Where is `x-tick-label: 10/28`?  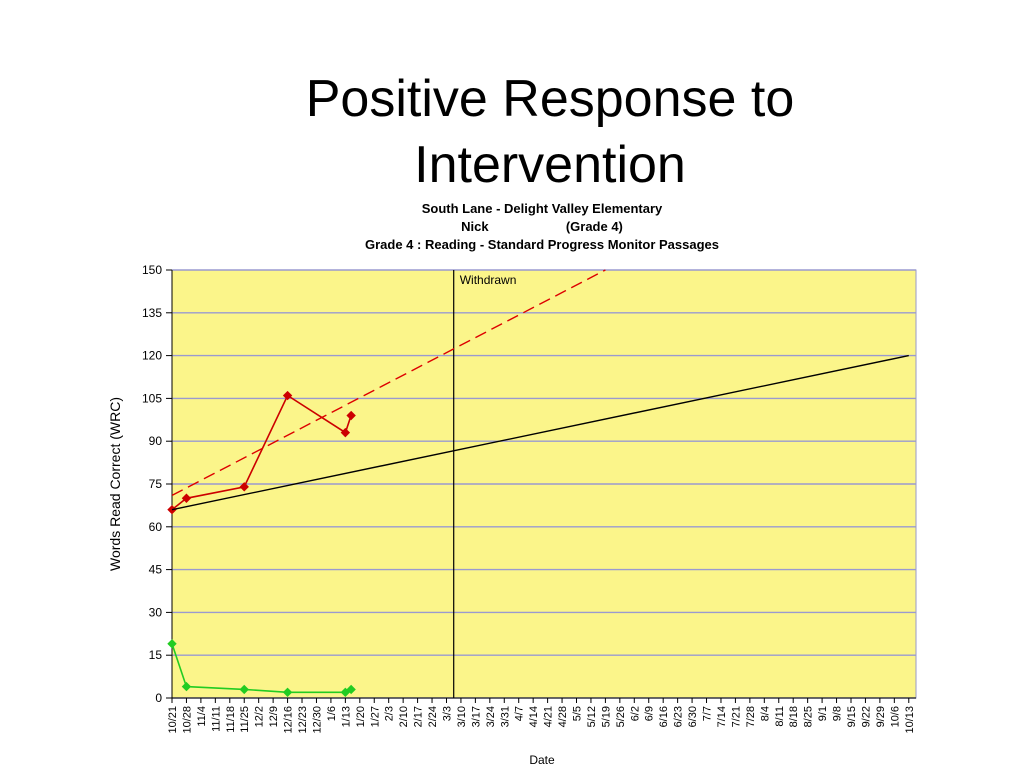 x-tick-label: 10/28 is located at coordinates (187, 720).